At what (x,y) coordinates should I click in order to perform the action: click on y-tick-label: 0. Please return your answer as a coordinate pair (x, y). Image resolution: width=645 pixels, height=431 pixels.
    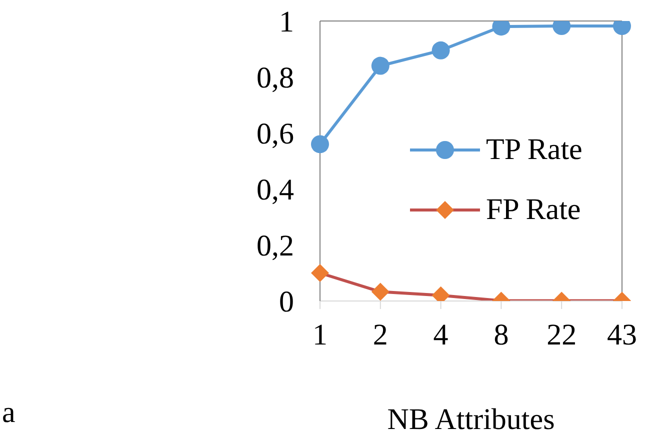
    Looking at the image, I should click on (286, 302).